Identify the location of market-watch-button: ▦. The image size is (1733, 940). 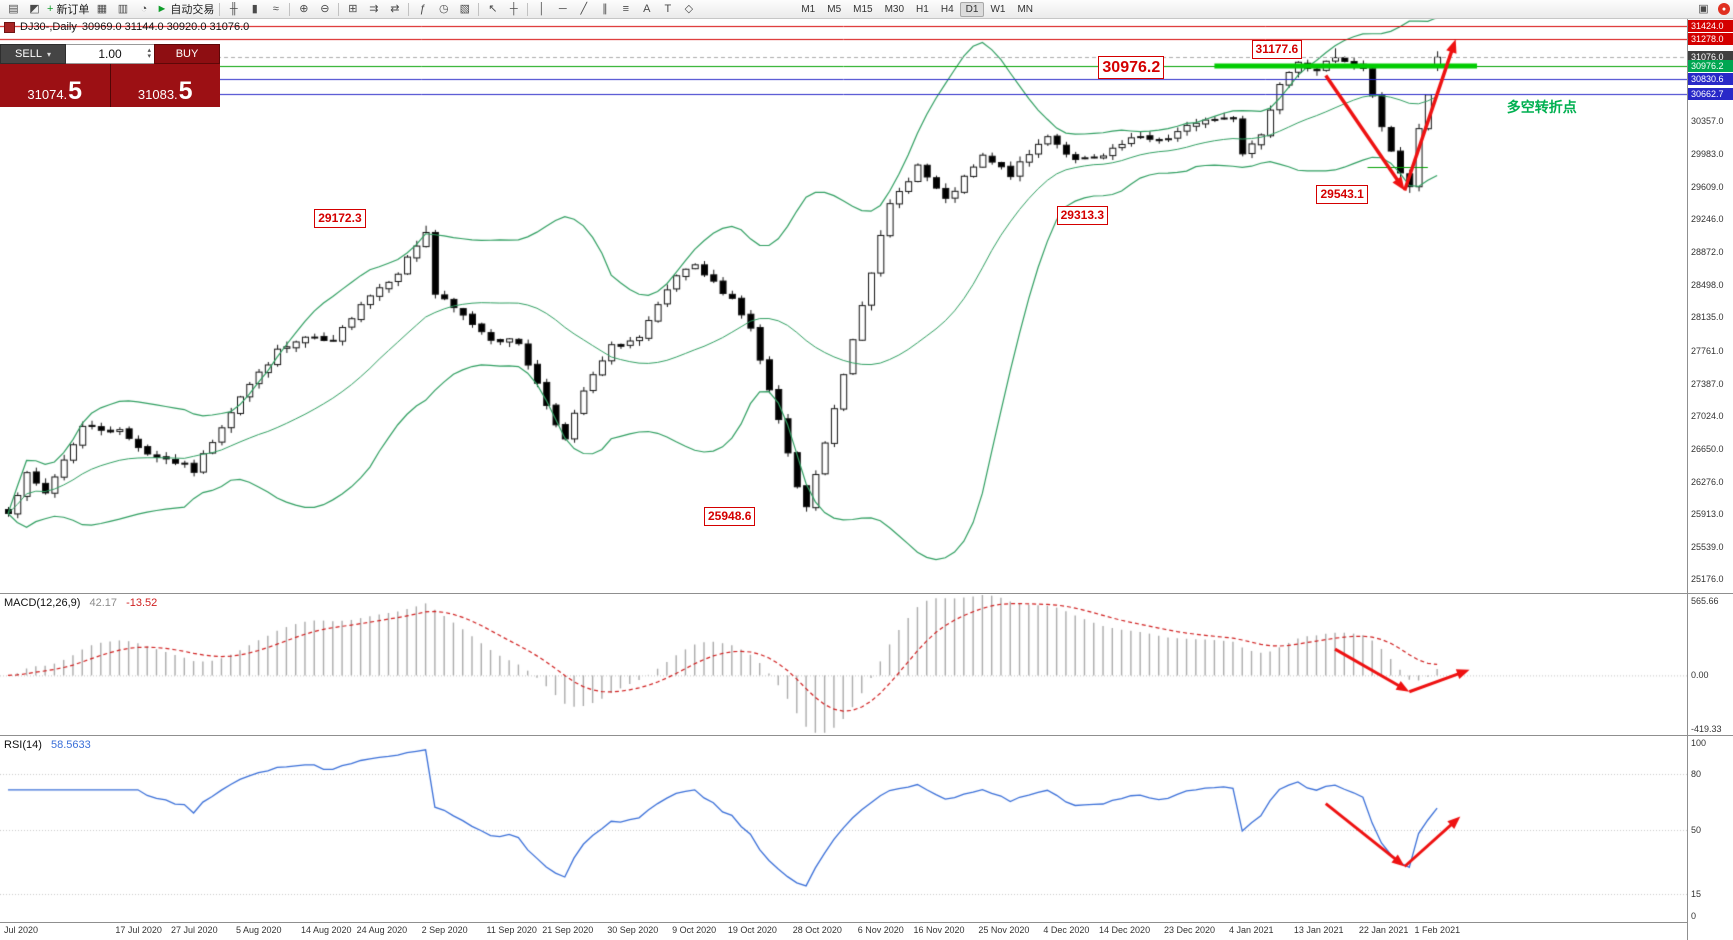
(101, 9).